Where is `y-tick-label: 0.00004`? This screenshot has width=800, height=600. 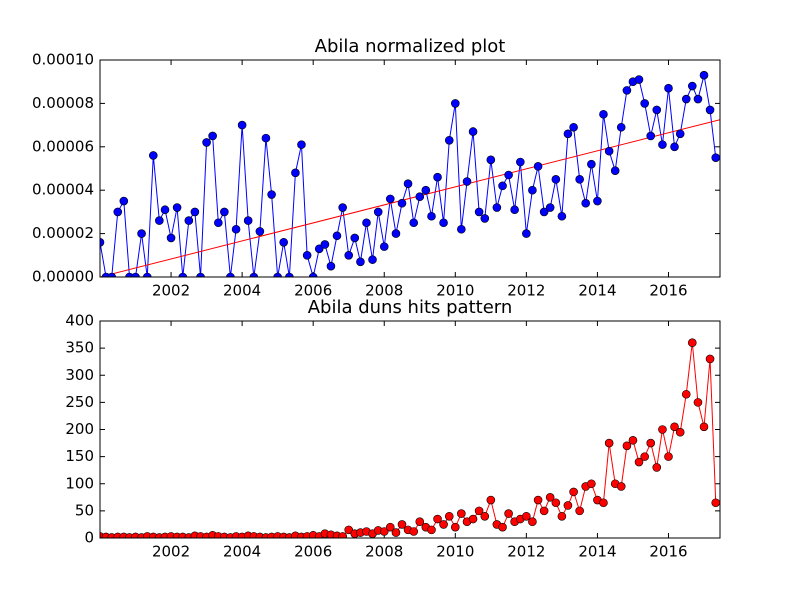
y-tick-label: 0.00004 is located at coordinates (63, 190).